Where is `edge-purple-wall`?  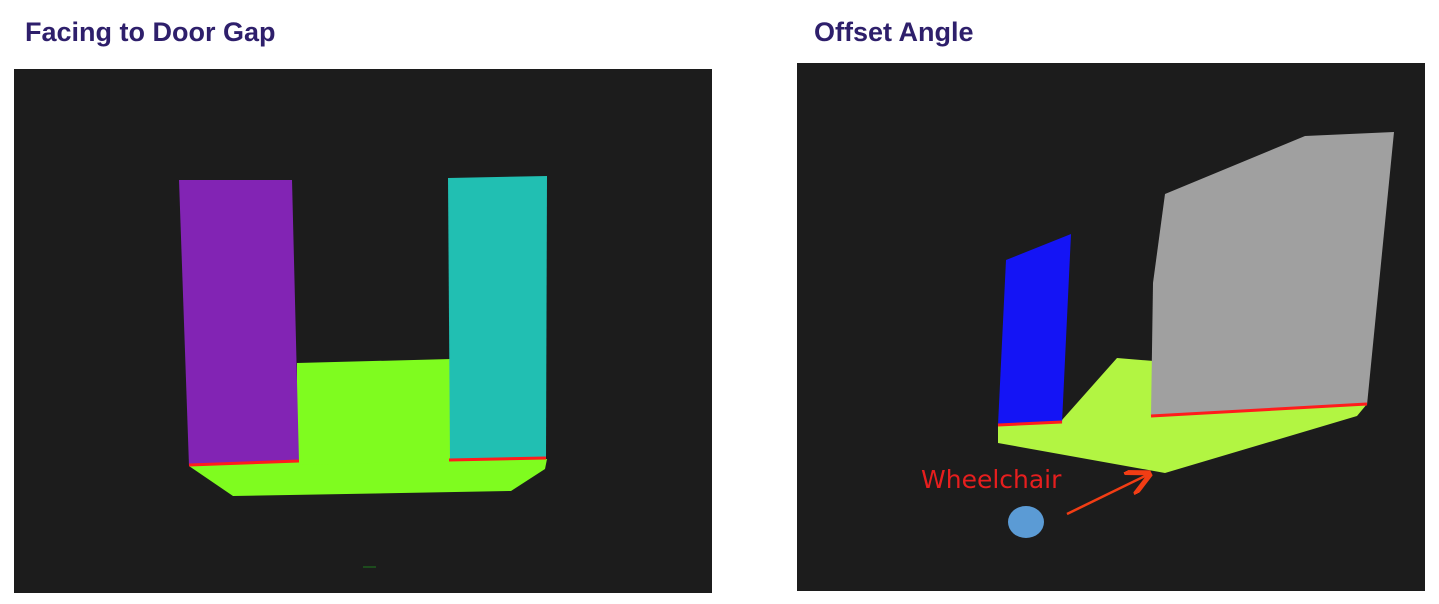 edge-purple-wall is located at coordinates (244, 463).